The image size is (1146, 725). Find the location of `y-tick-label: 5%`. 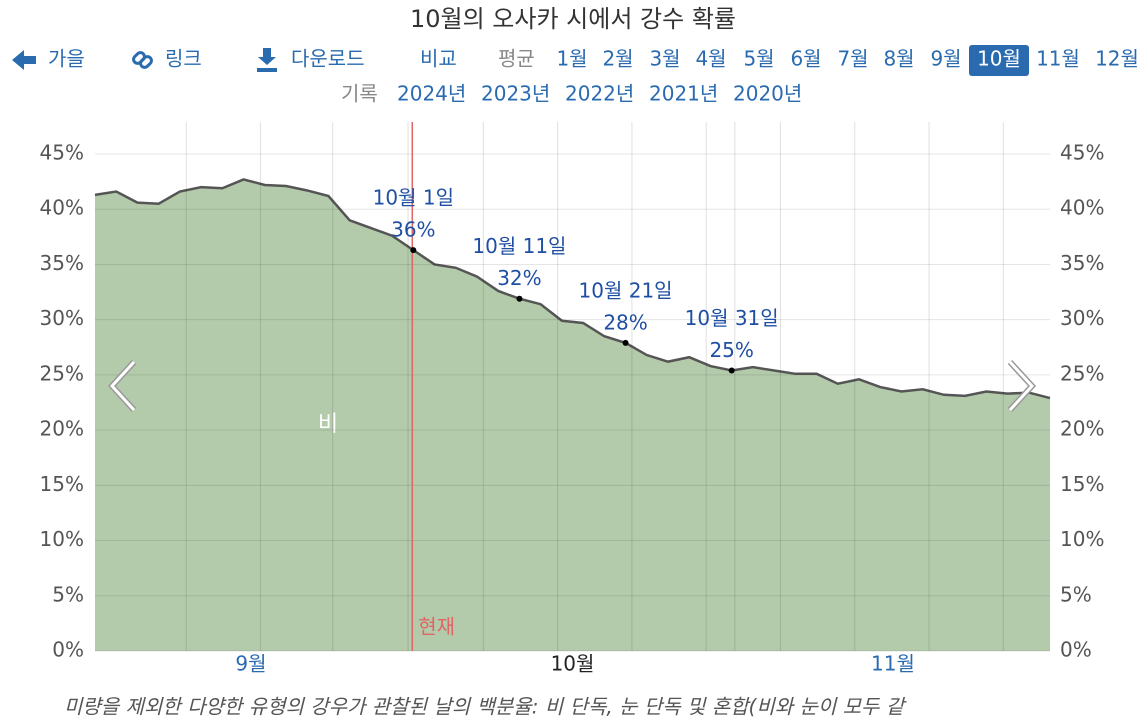

y-tick-label: 5% is located at coordinates (68, 594).